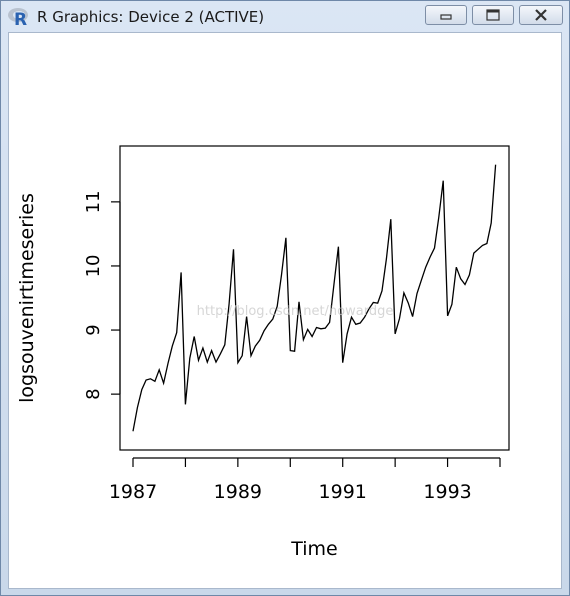 Image resolution: width=570 pixels, height=596 pixels. I want to click on x-tick-label: 1991, so click(343, 492).